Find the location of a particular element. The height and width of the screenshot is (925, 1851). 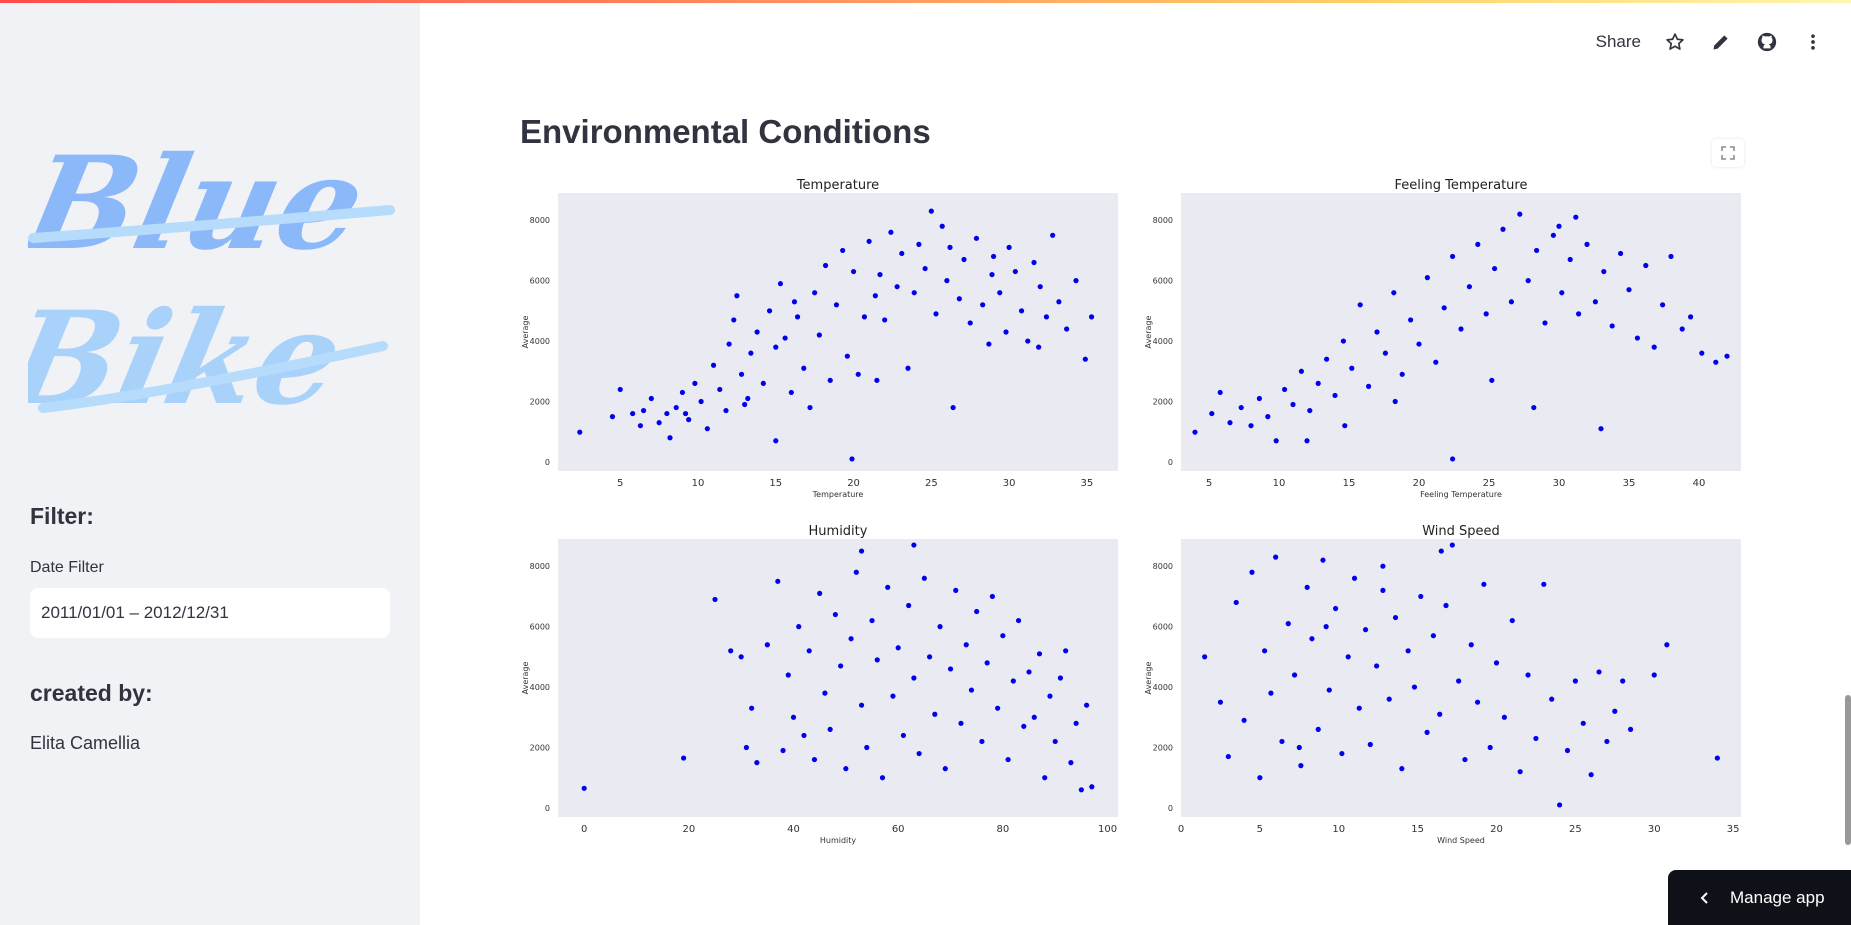

y-axis-label: Average is located at coordinates (1148, 332).